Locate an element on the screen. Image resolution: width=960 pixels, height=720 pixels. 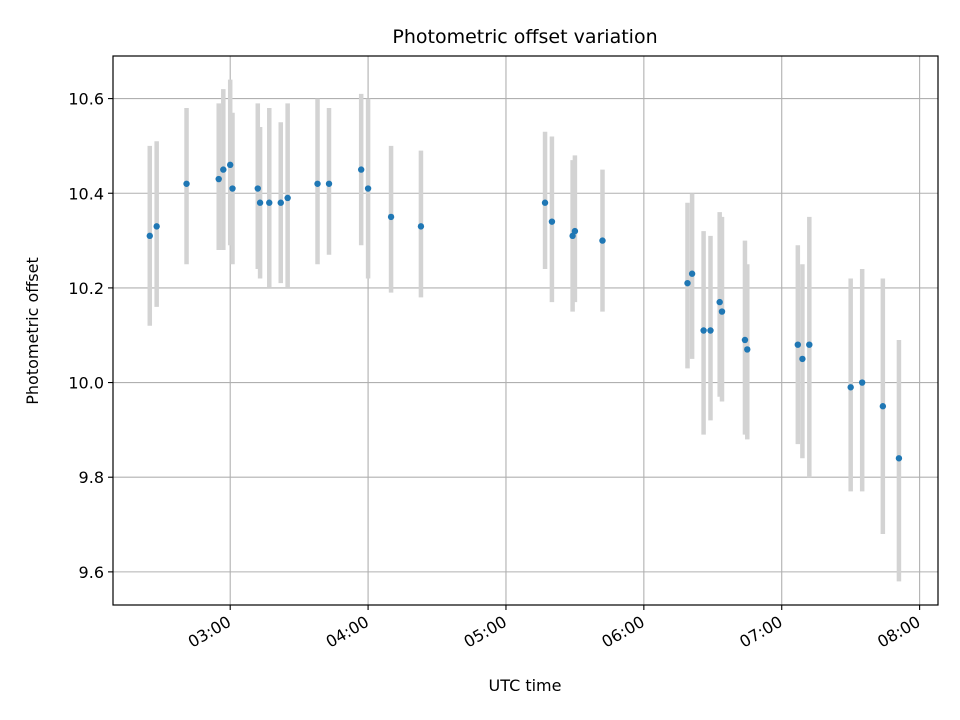
y-axis: 9.6 9.8 10.0 10.2 10.4 10.6 is located at coordinates (90, 336).